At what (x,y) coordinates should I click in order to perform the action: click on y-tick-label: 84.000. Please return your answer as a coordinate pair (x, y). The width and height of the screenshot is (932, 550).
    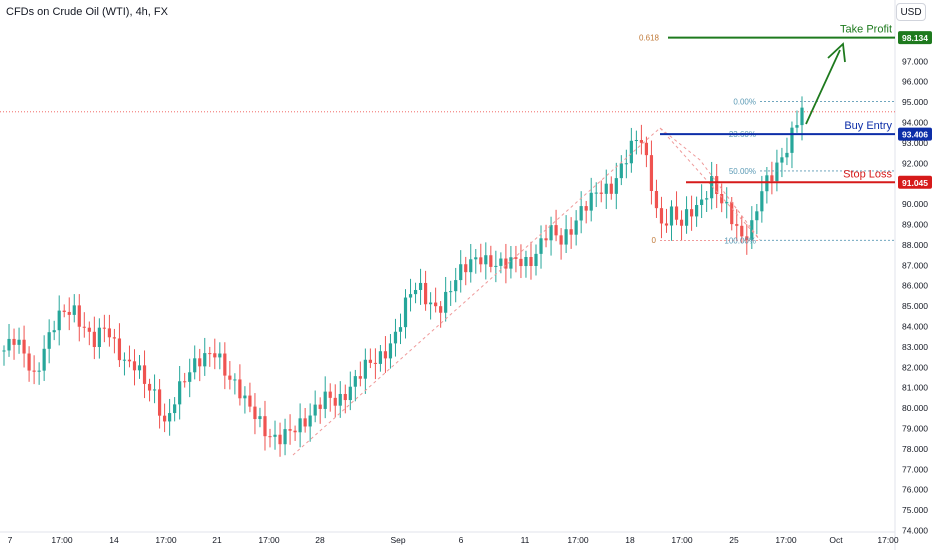
    Looking at the image, I should click on (915, 327).